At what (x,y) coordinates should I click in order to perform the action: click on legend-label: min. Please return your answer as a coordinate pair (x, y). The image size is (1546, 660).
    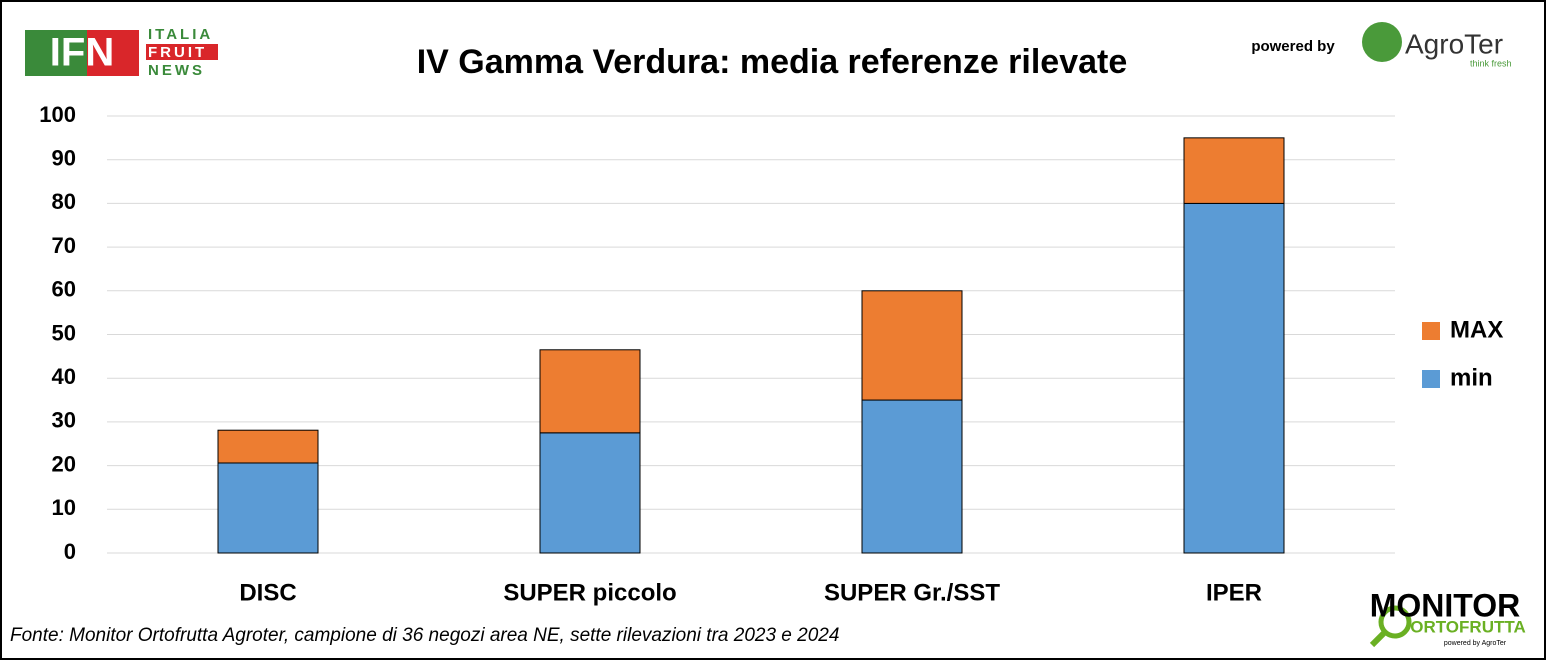
    Looking at the image, I should click on (1471, 377).